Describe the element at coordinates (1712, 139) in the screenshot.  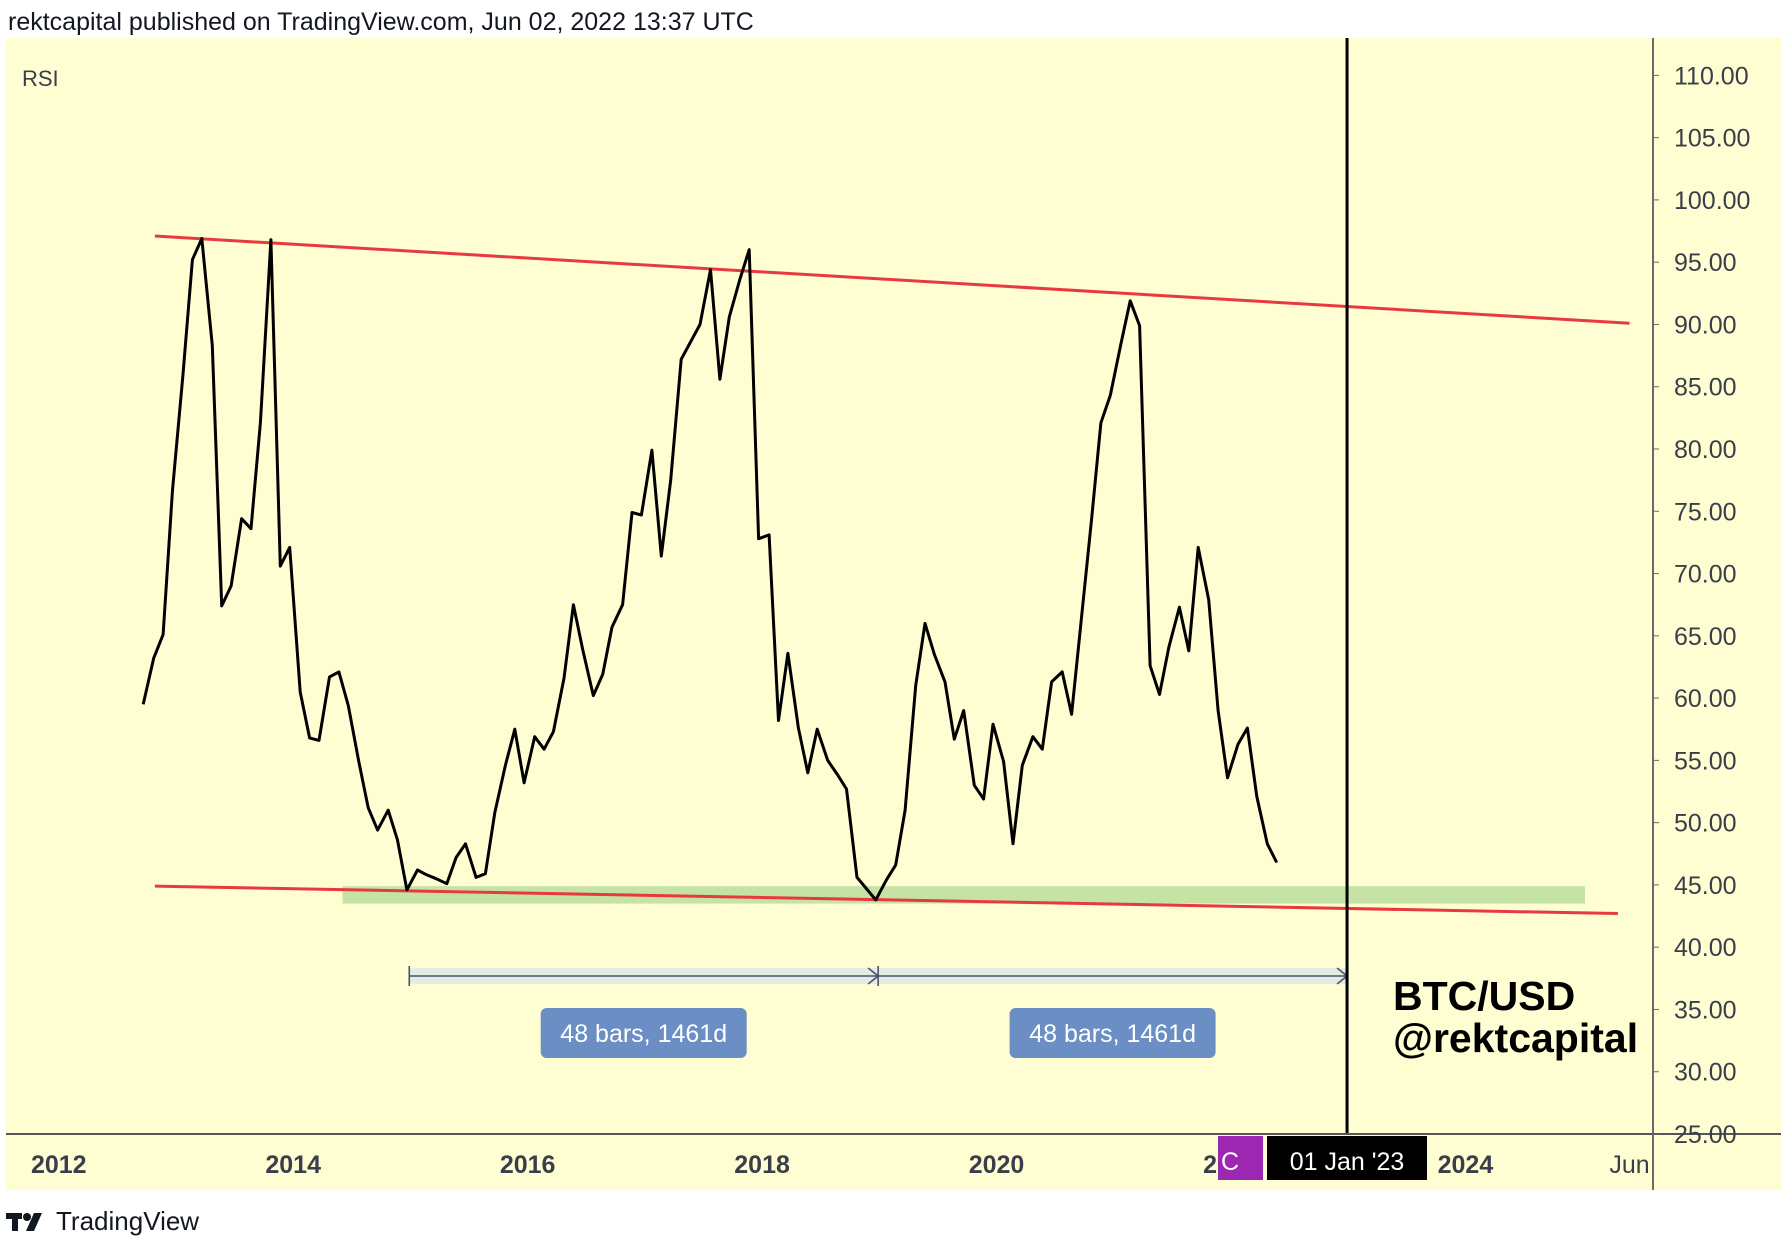
I see `y-tick-label: 105.00` at that location.